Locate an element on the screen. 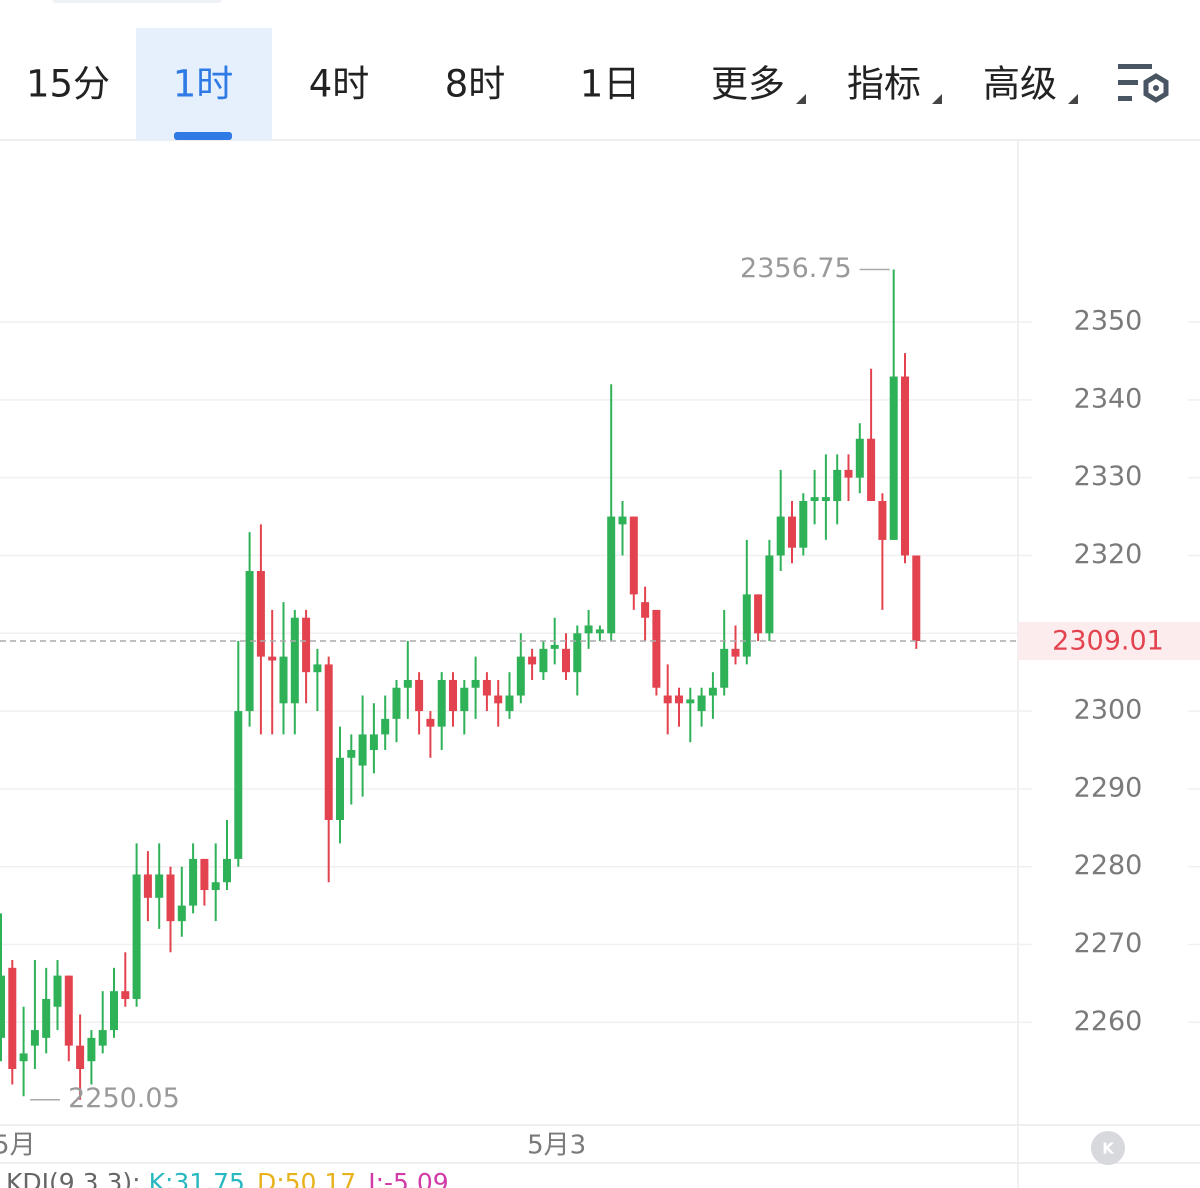 The height and width of the screenshot is (1188, 1200). y-tick-label: 2270 is located at coordinates (1108, 943).